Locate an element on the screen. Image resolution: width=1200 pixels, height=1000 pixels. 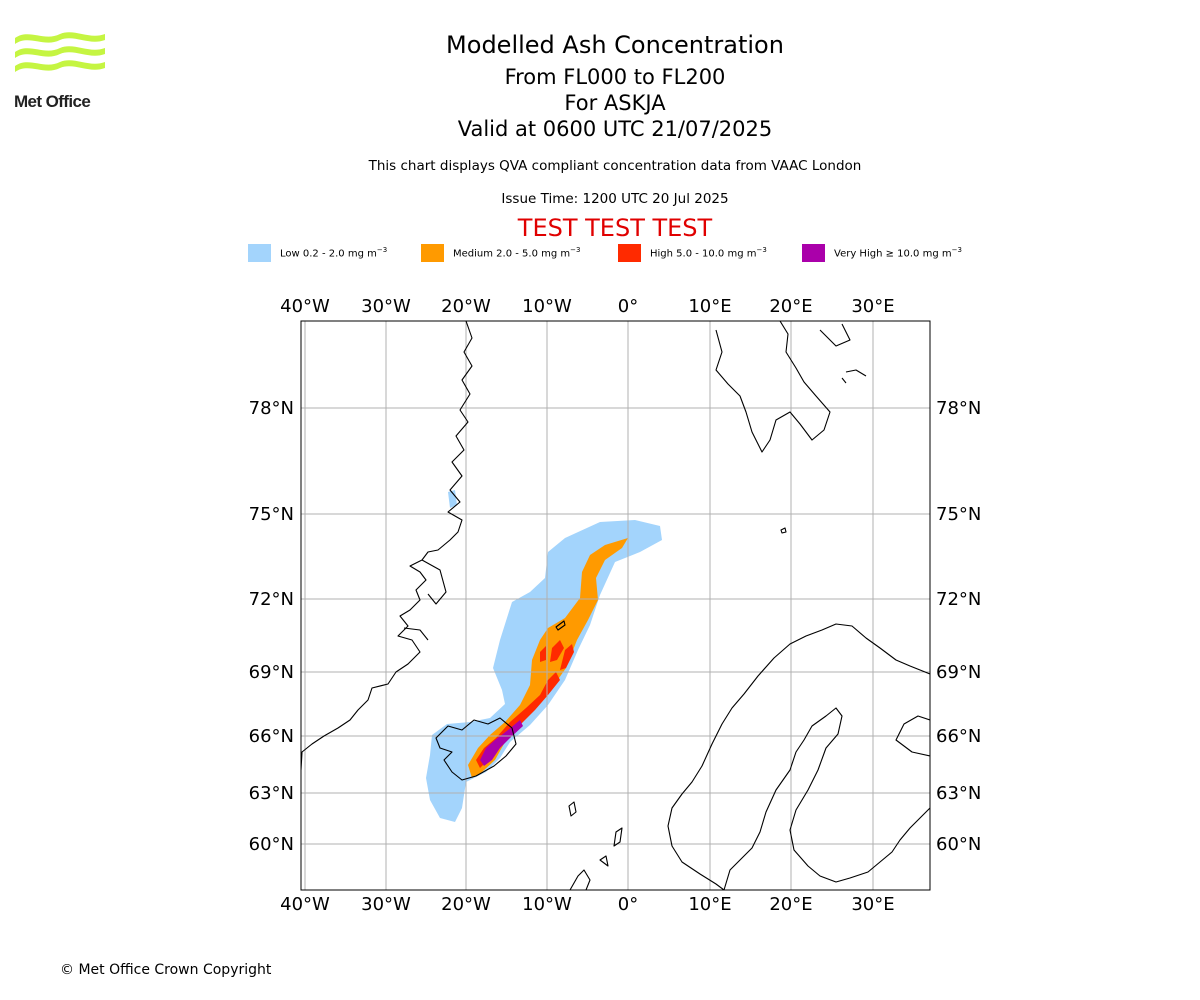
volcano-name: For ASKJA is located at coordinates (615, 103).